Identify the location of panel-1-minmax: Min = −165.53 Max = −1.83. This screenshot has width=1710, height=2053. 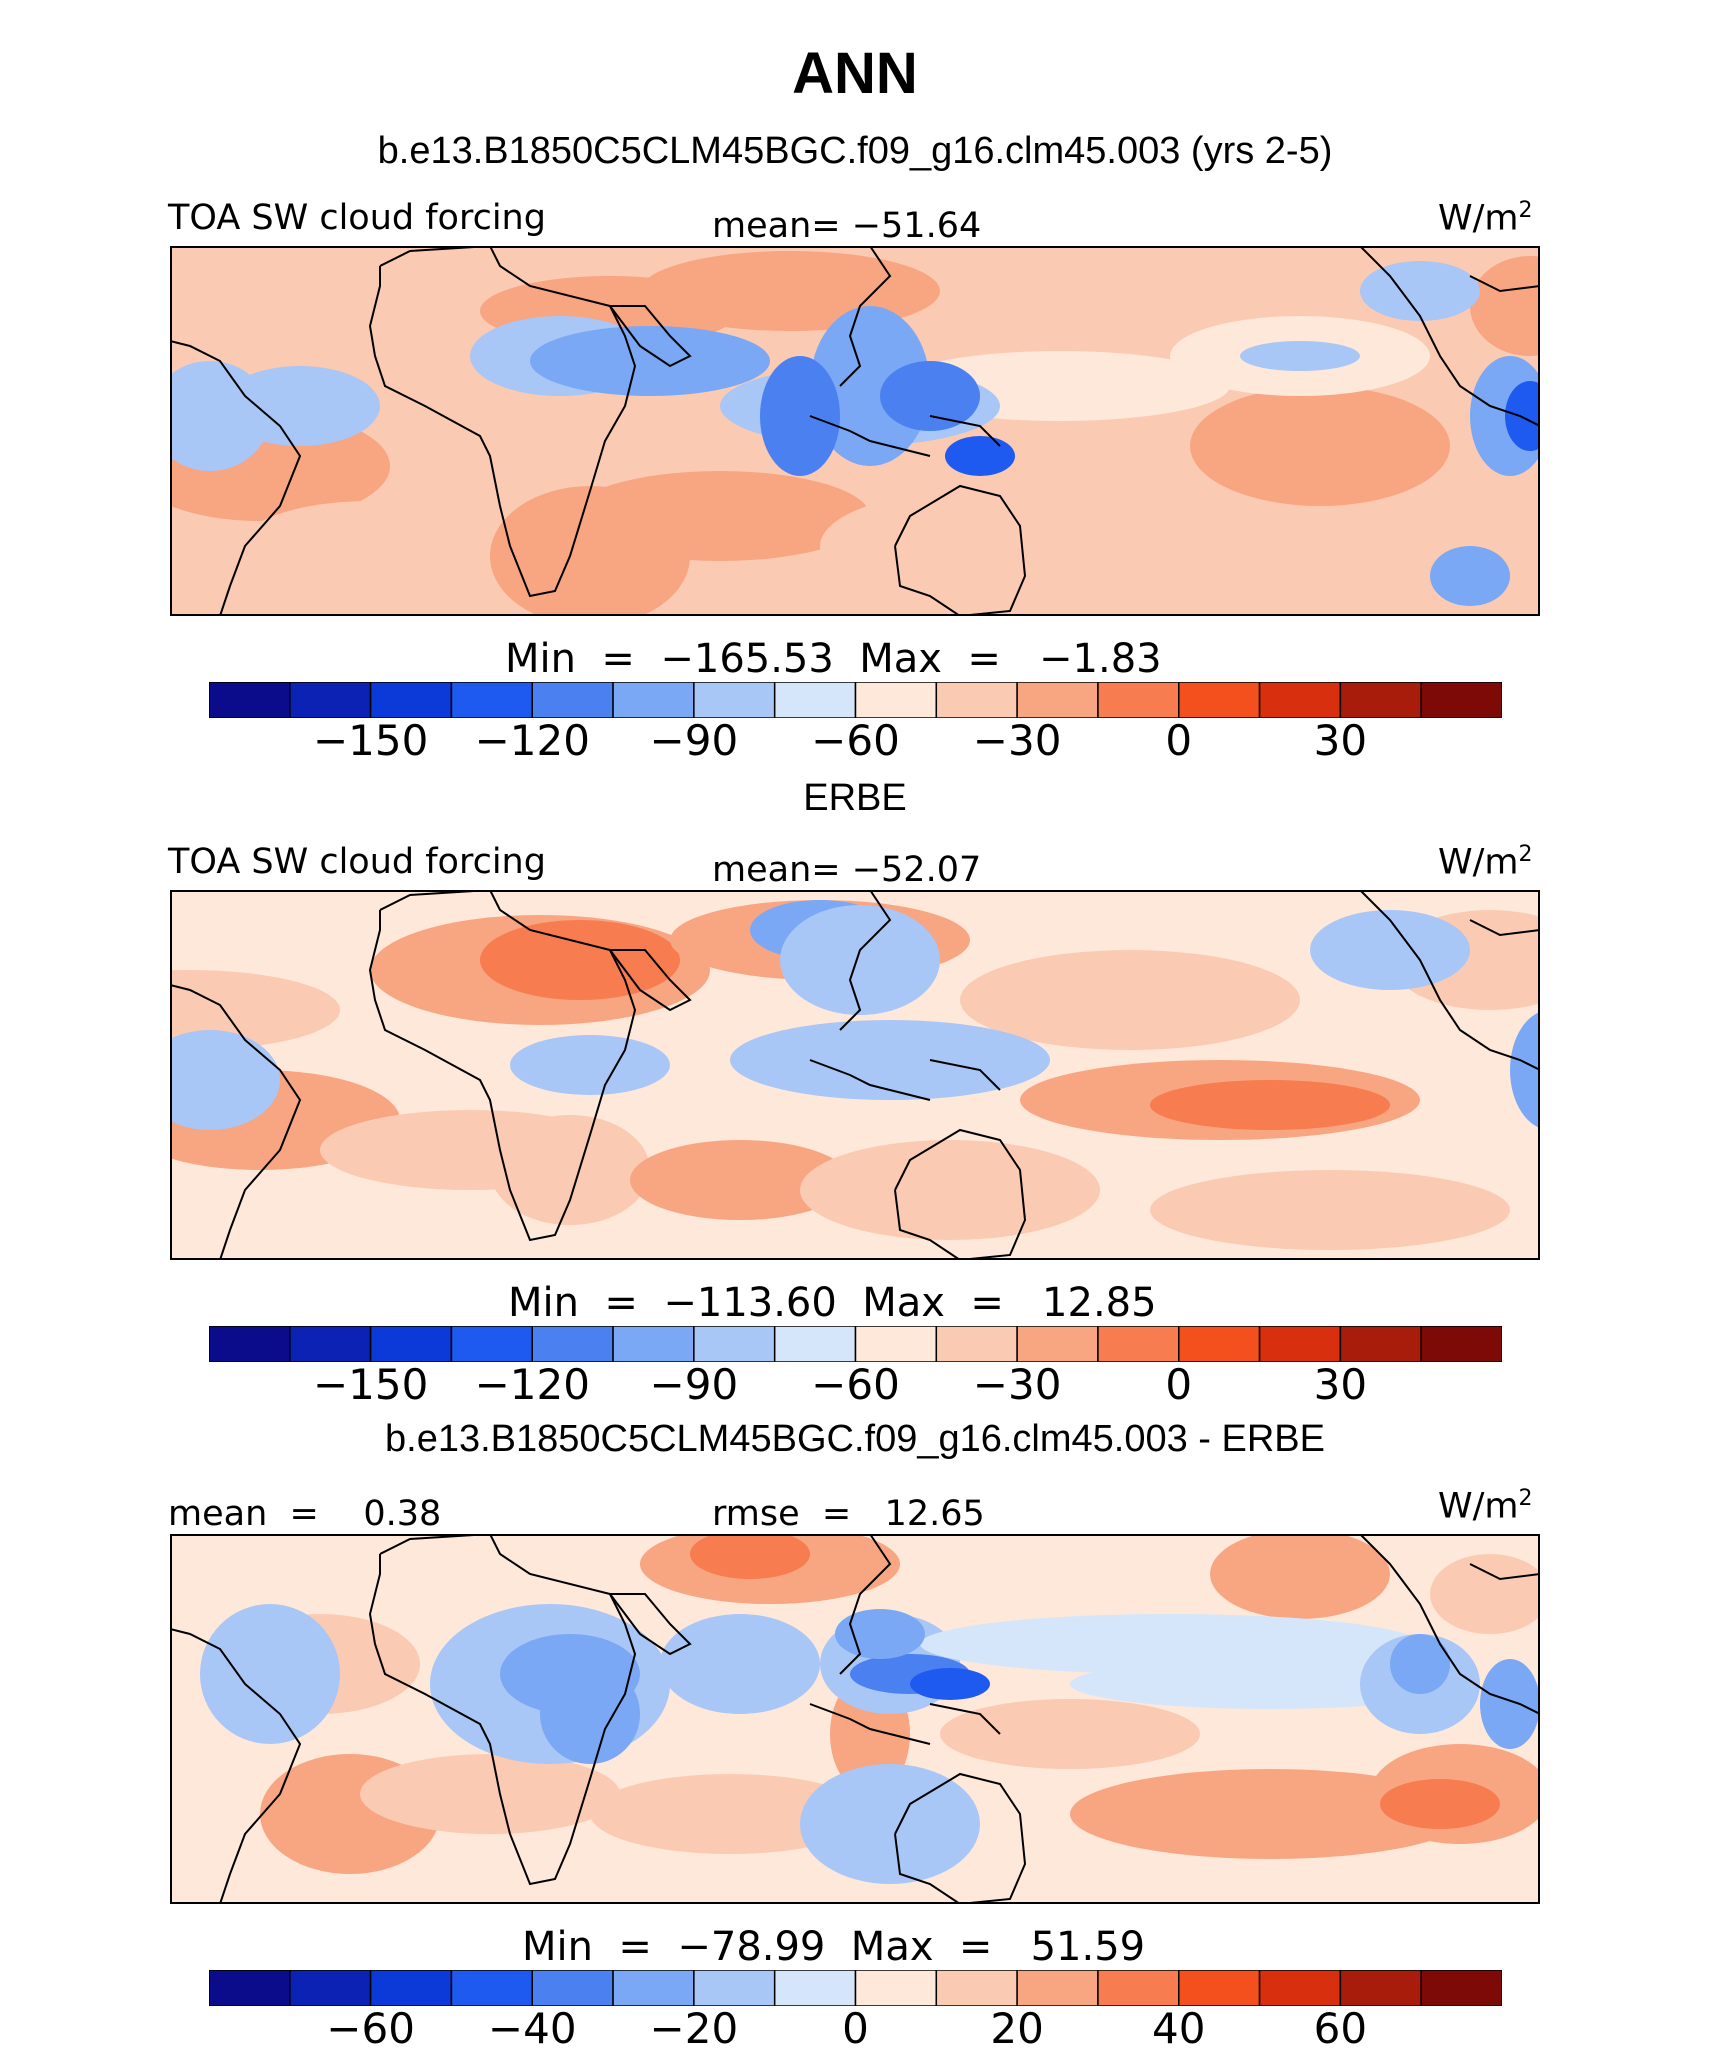
(833, 659).